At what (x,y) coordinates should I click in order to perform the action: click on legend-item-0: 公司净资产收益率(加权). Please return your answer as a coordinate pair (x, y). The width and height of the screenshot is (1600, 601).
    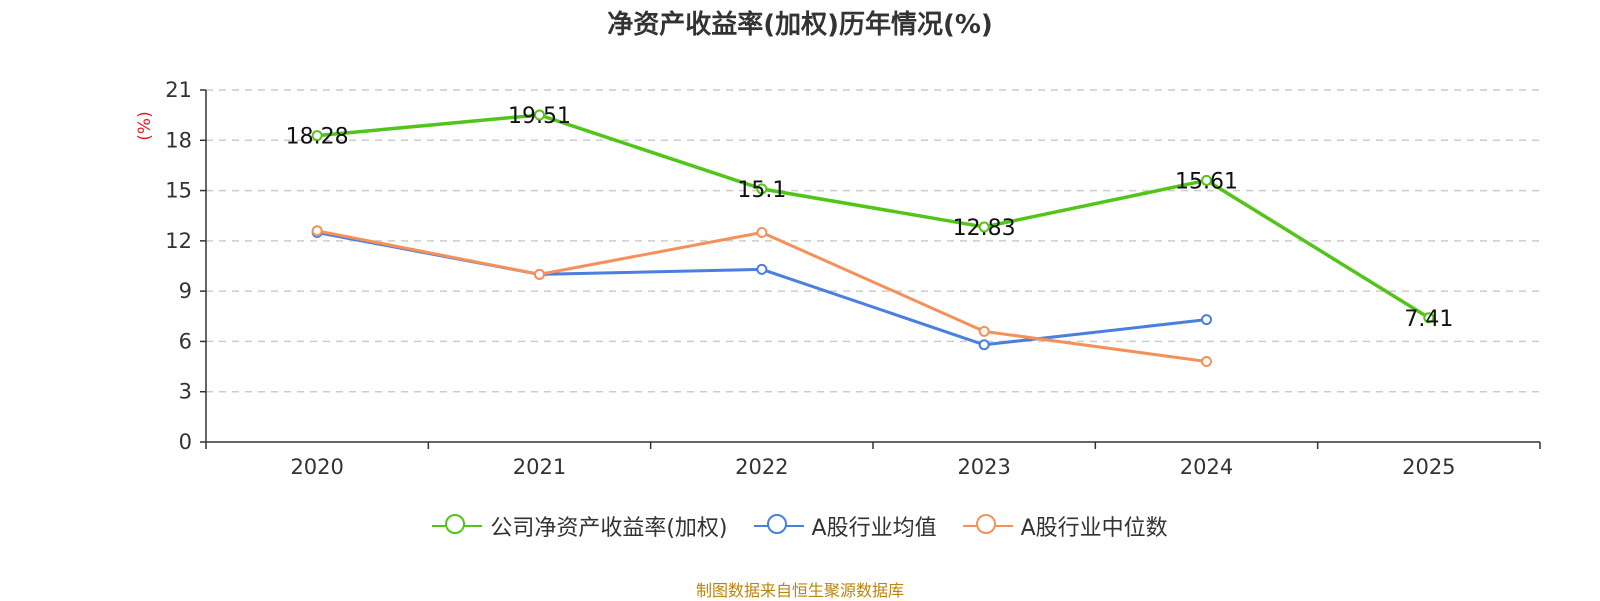
    Looking at the image, I should click on (580, 526).